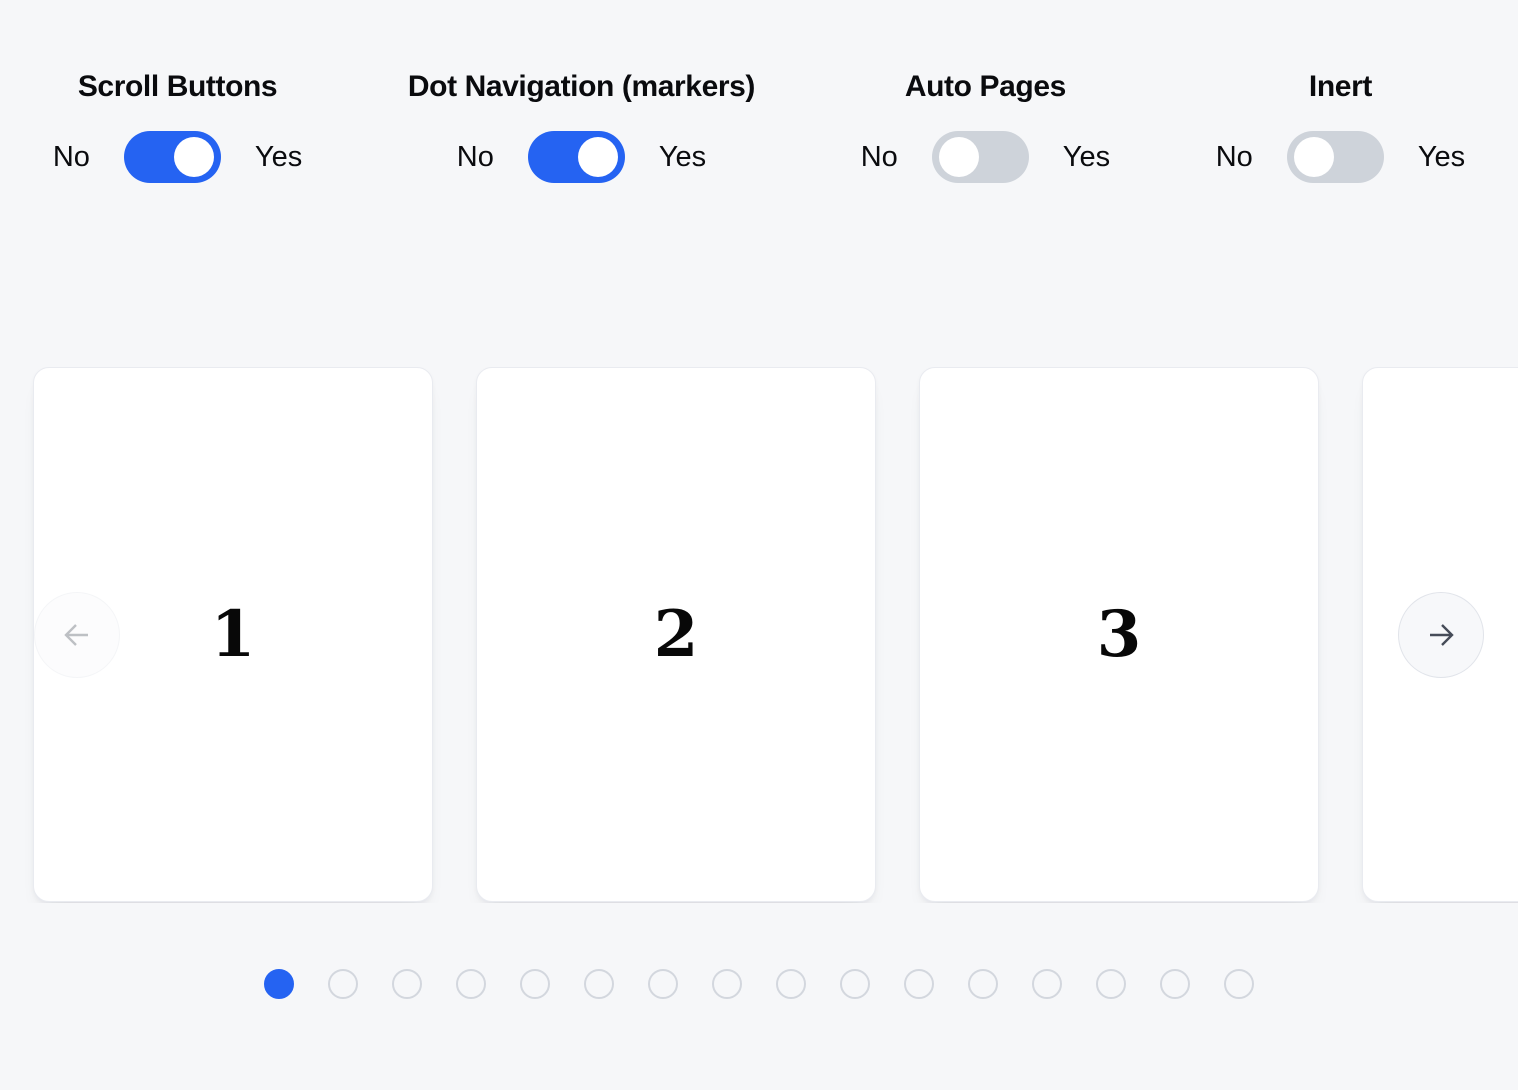 This screenshot has height=1090, width=1518. Describe the element at coordinates (172, 157) in the screenshot. I see `scroll-buttons-toggle` at that location.